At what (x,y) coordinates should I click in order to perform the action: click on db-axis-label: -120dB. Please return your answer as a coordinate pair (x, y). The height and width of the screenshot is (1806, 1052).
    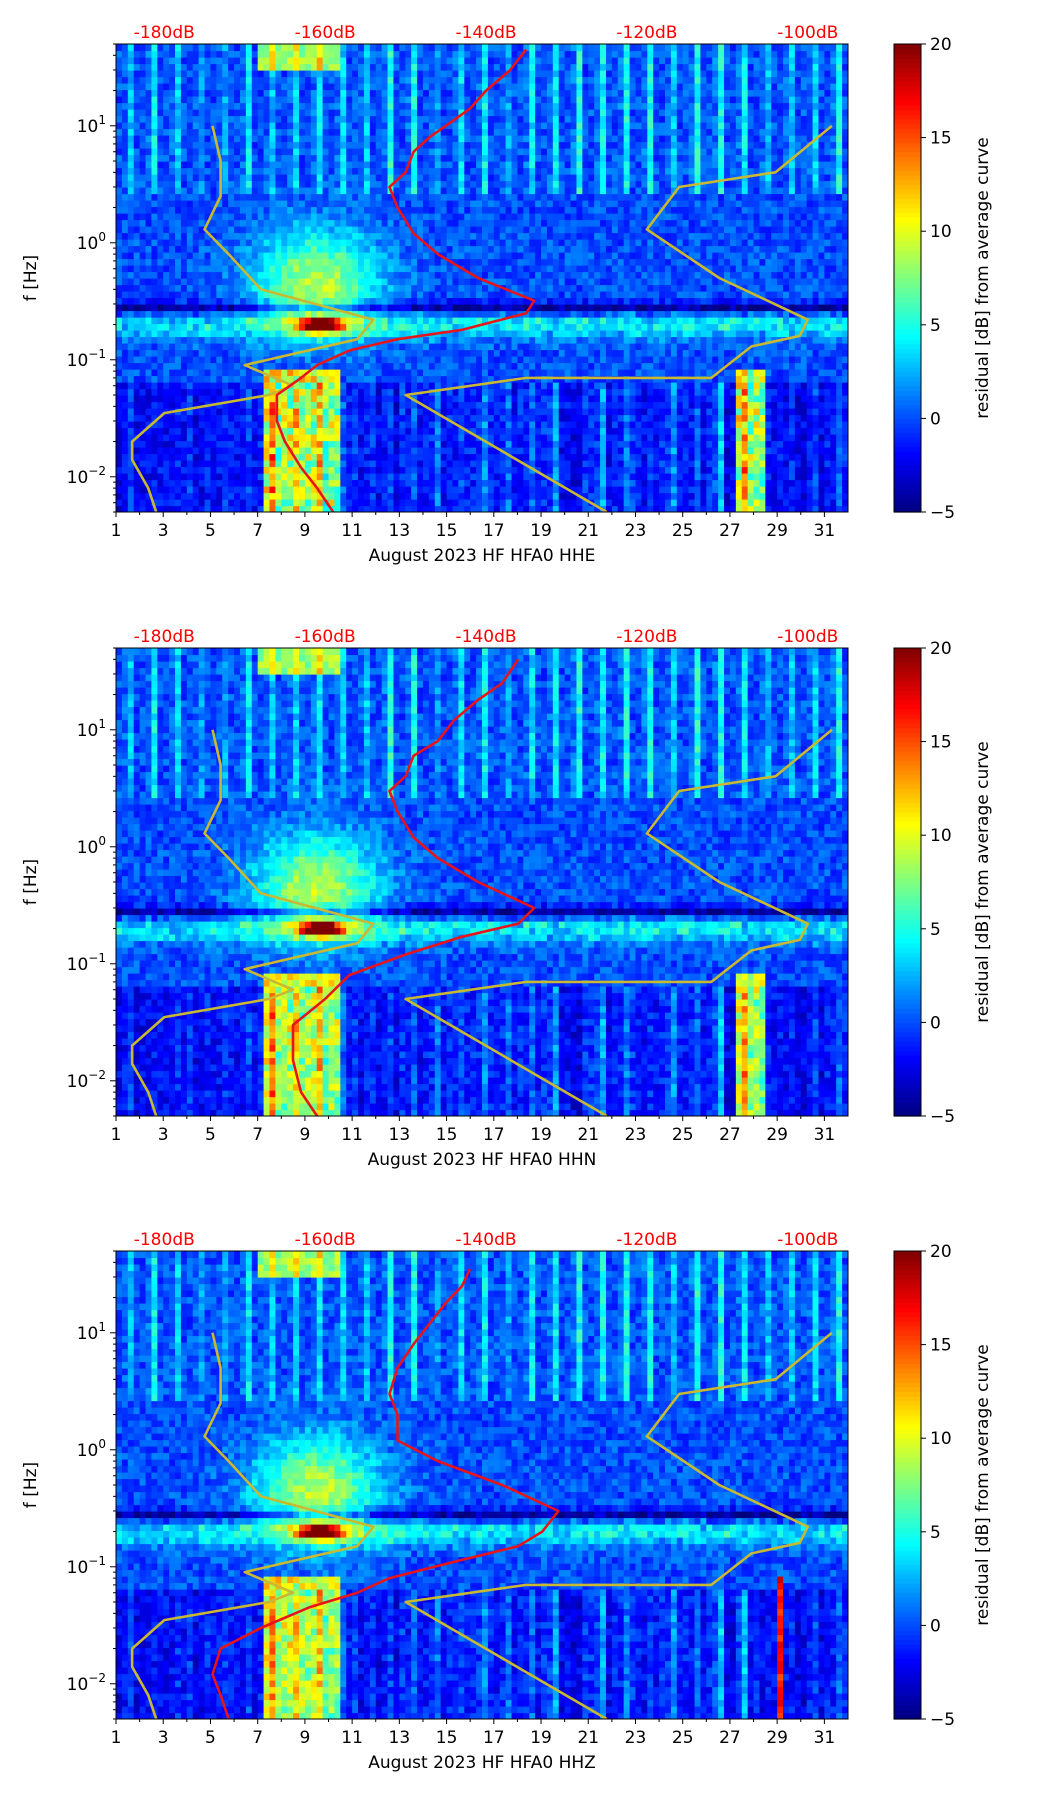
    Looking at the image, I should click on (646, 1240).